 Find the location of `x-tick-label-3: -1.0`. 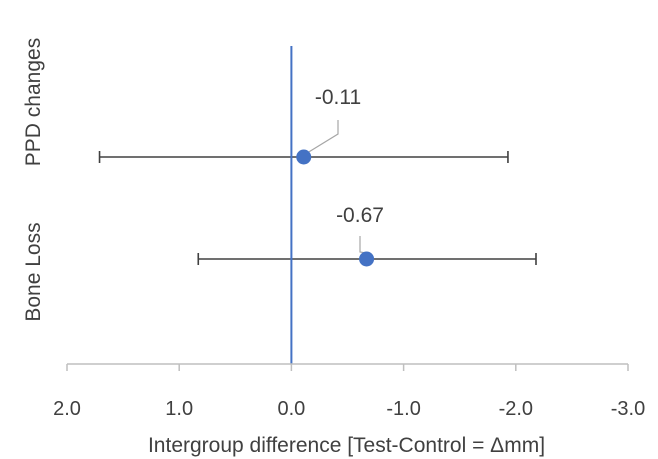

x-tick-label-3: -1.0 is located at coordinates (403, 409).